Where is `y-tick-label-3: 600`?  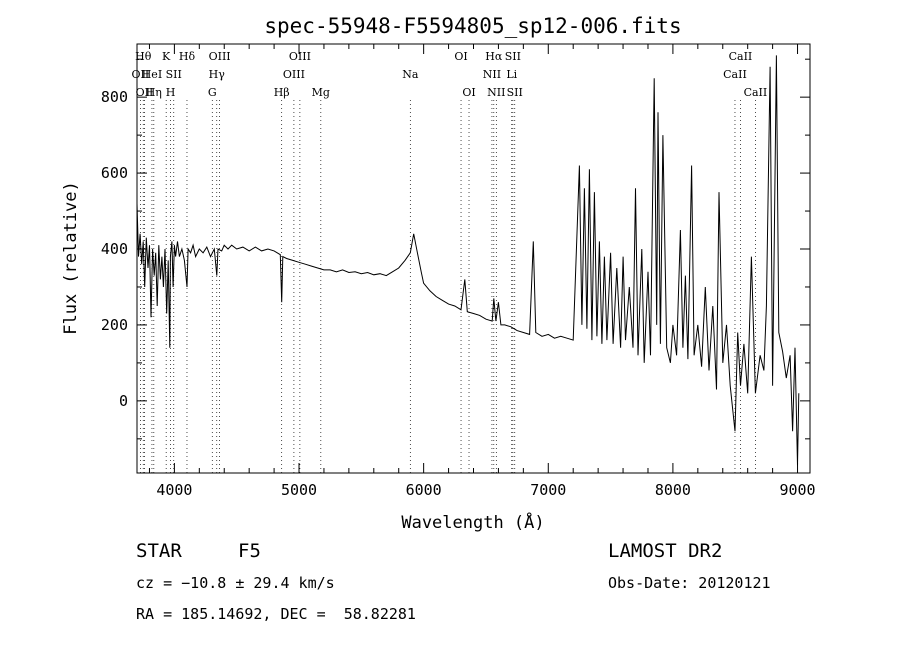
y-tick-label-3: 600 is located at coordinates (114, 173).